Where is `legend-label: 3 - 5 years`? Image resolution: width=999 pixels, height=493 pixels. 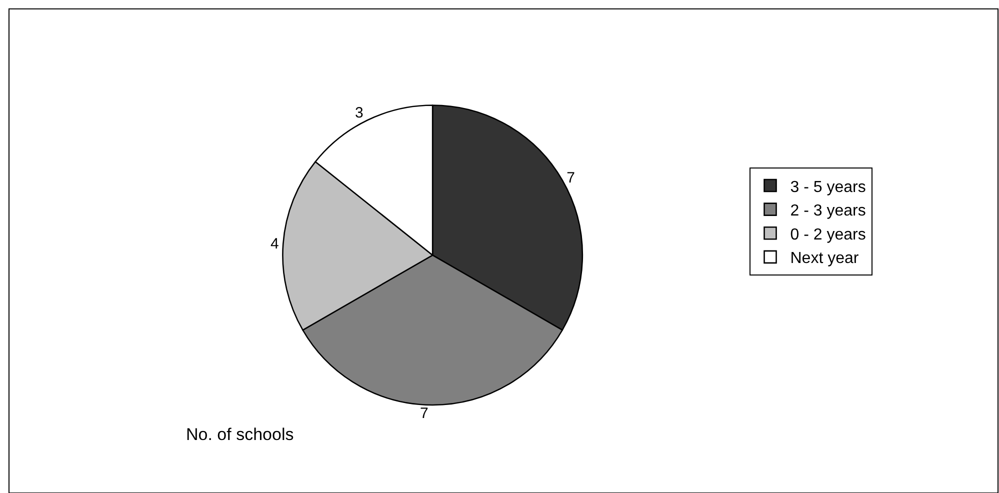 legend-label: 3 - 5 years is located at coordinates (828, 187).